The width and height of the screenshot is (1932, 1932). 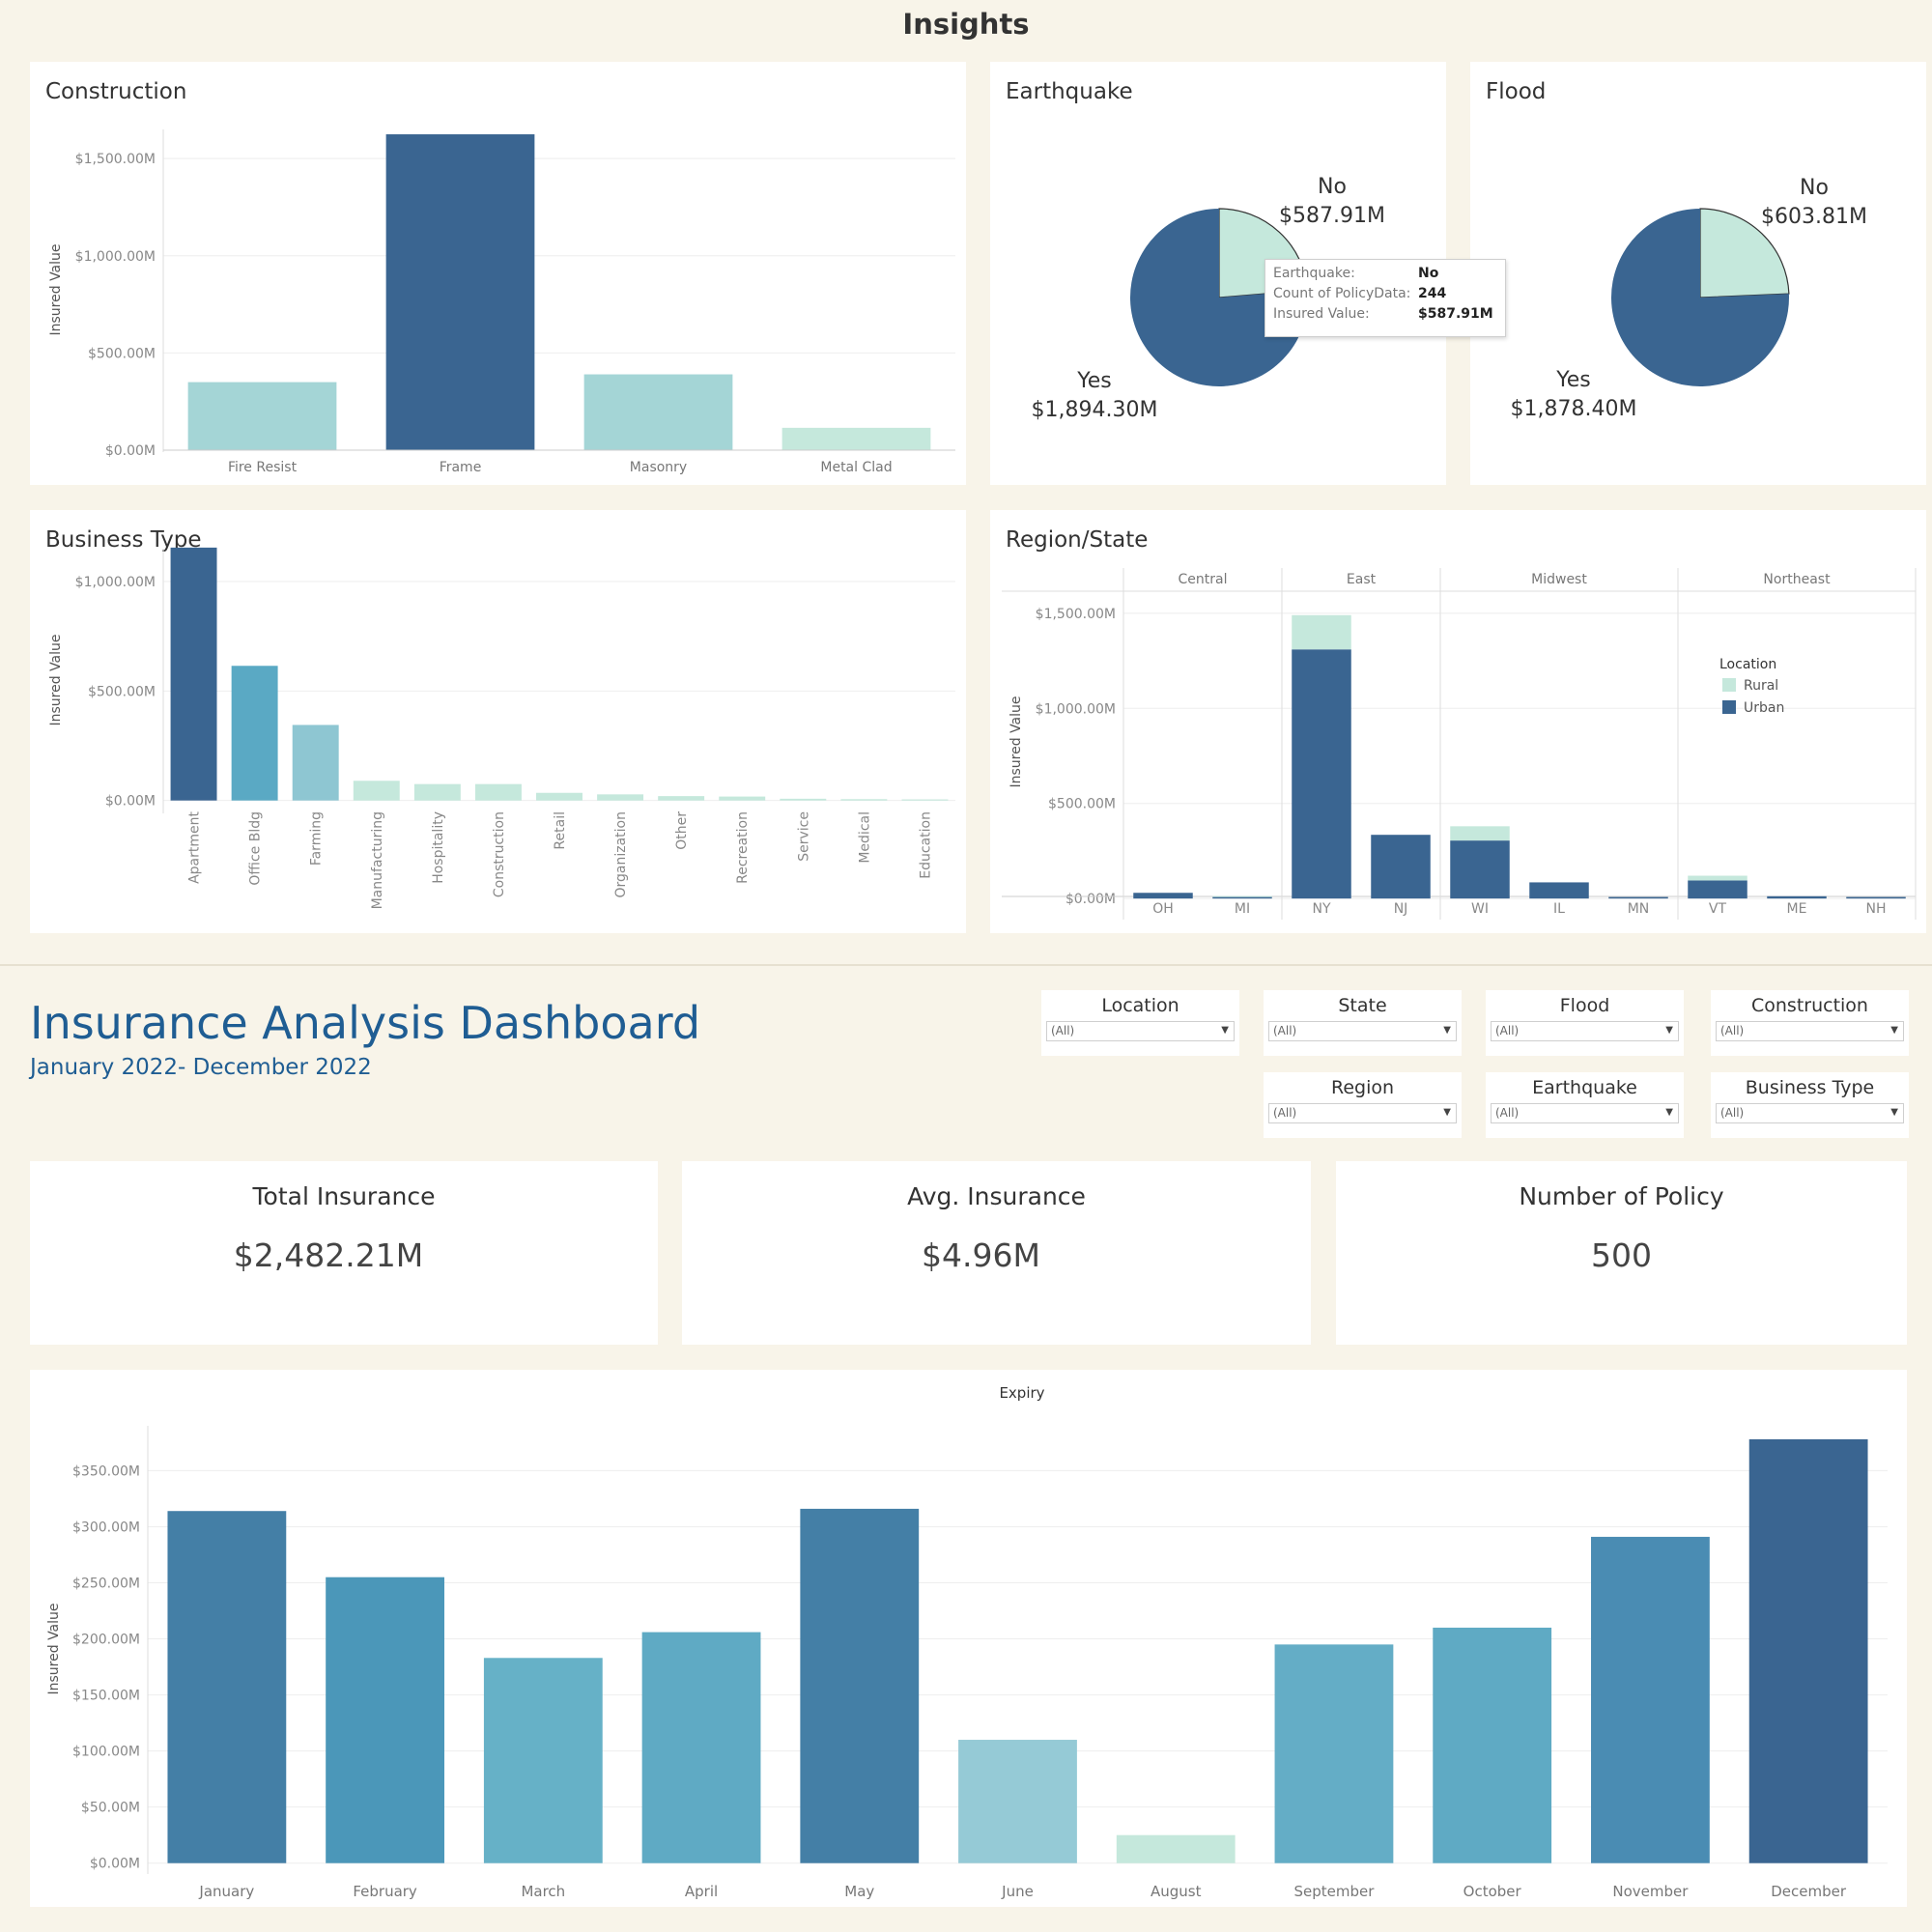 I want to click on tooltip-key: Earthquake:, so click(x=1314, y=273).